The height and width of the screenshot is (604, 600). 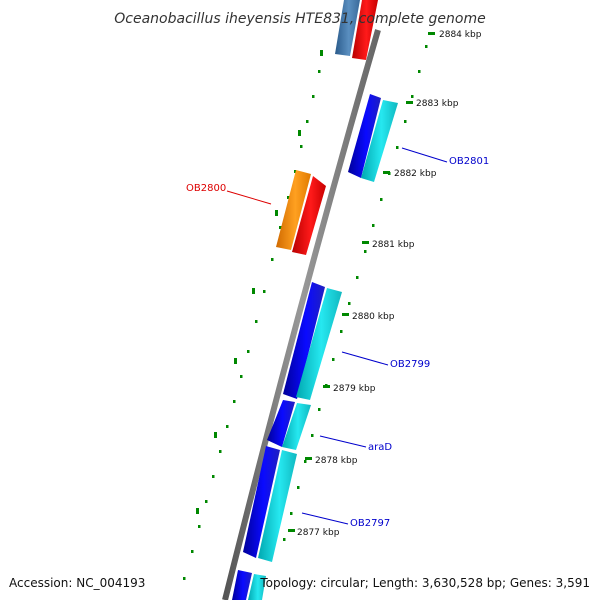 What do you see at coordinates (354, 389) in the screenshot?
I see `scale-label-2879: 2879 kbp` at bounding box center [354, 389].